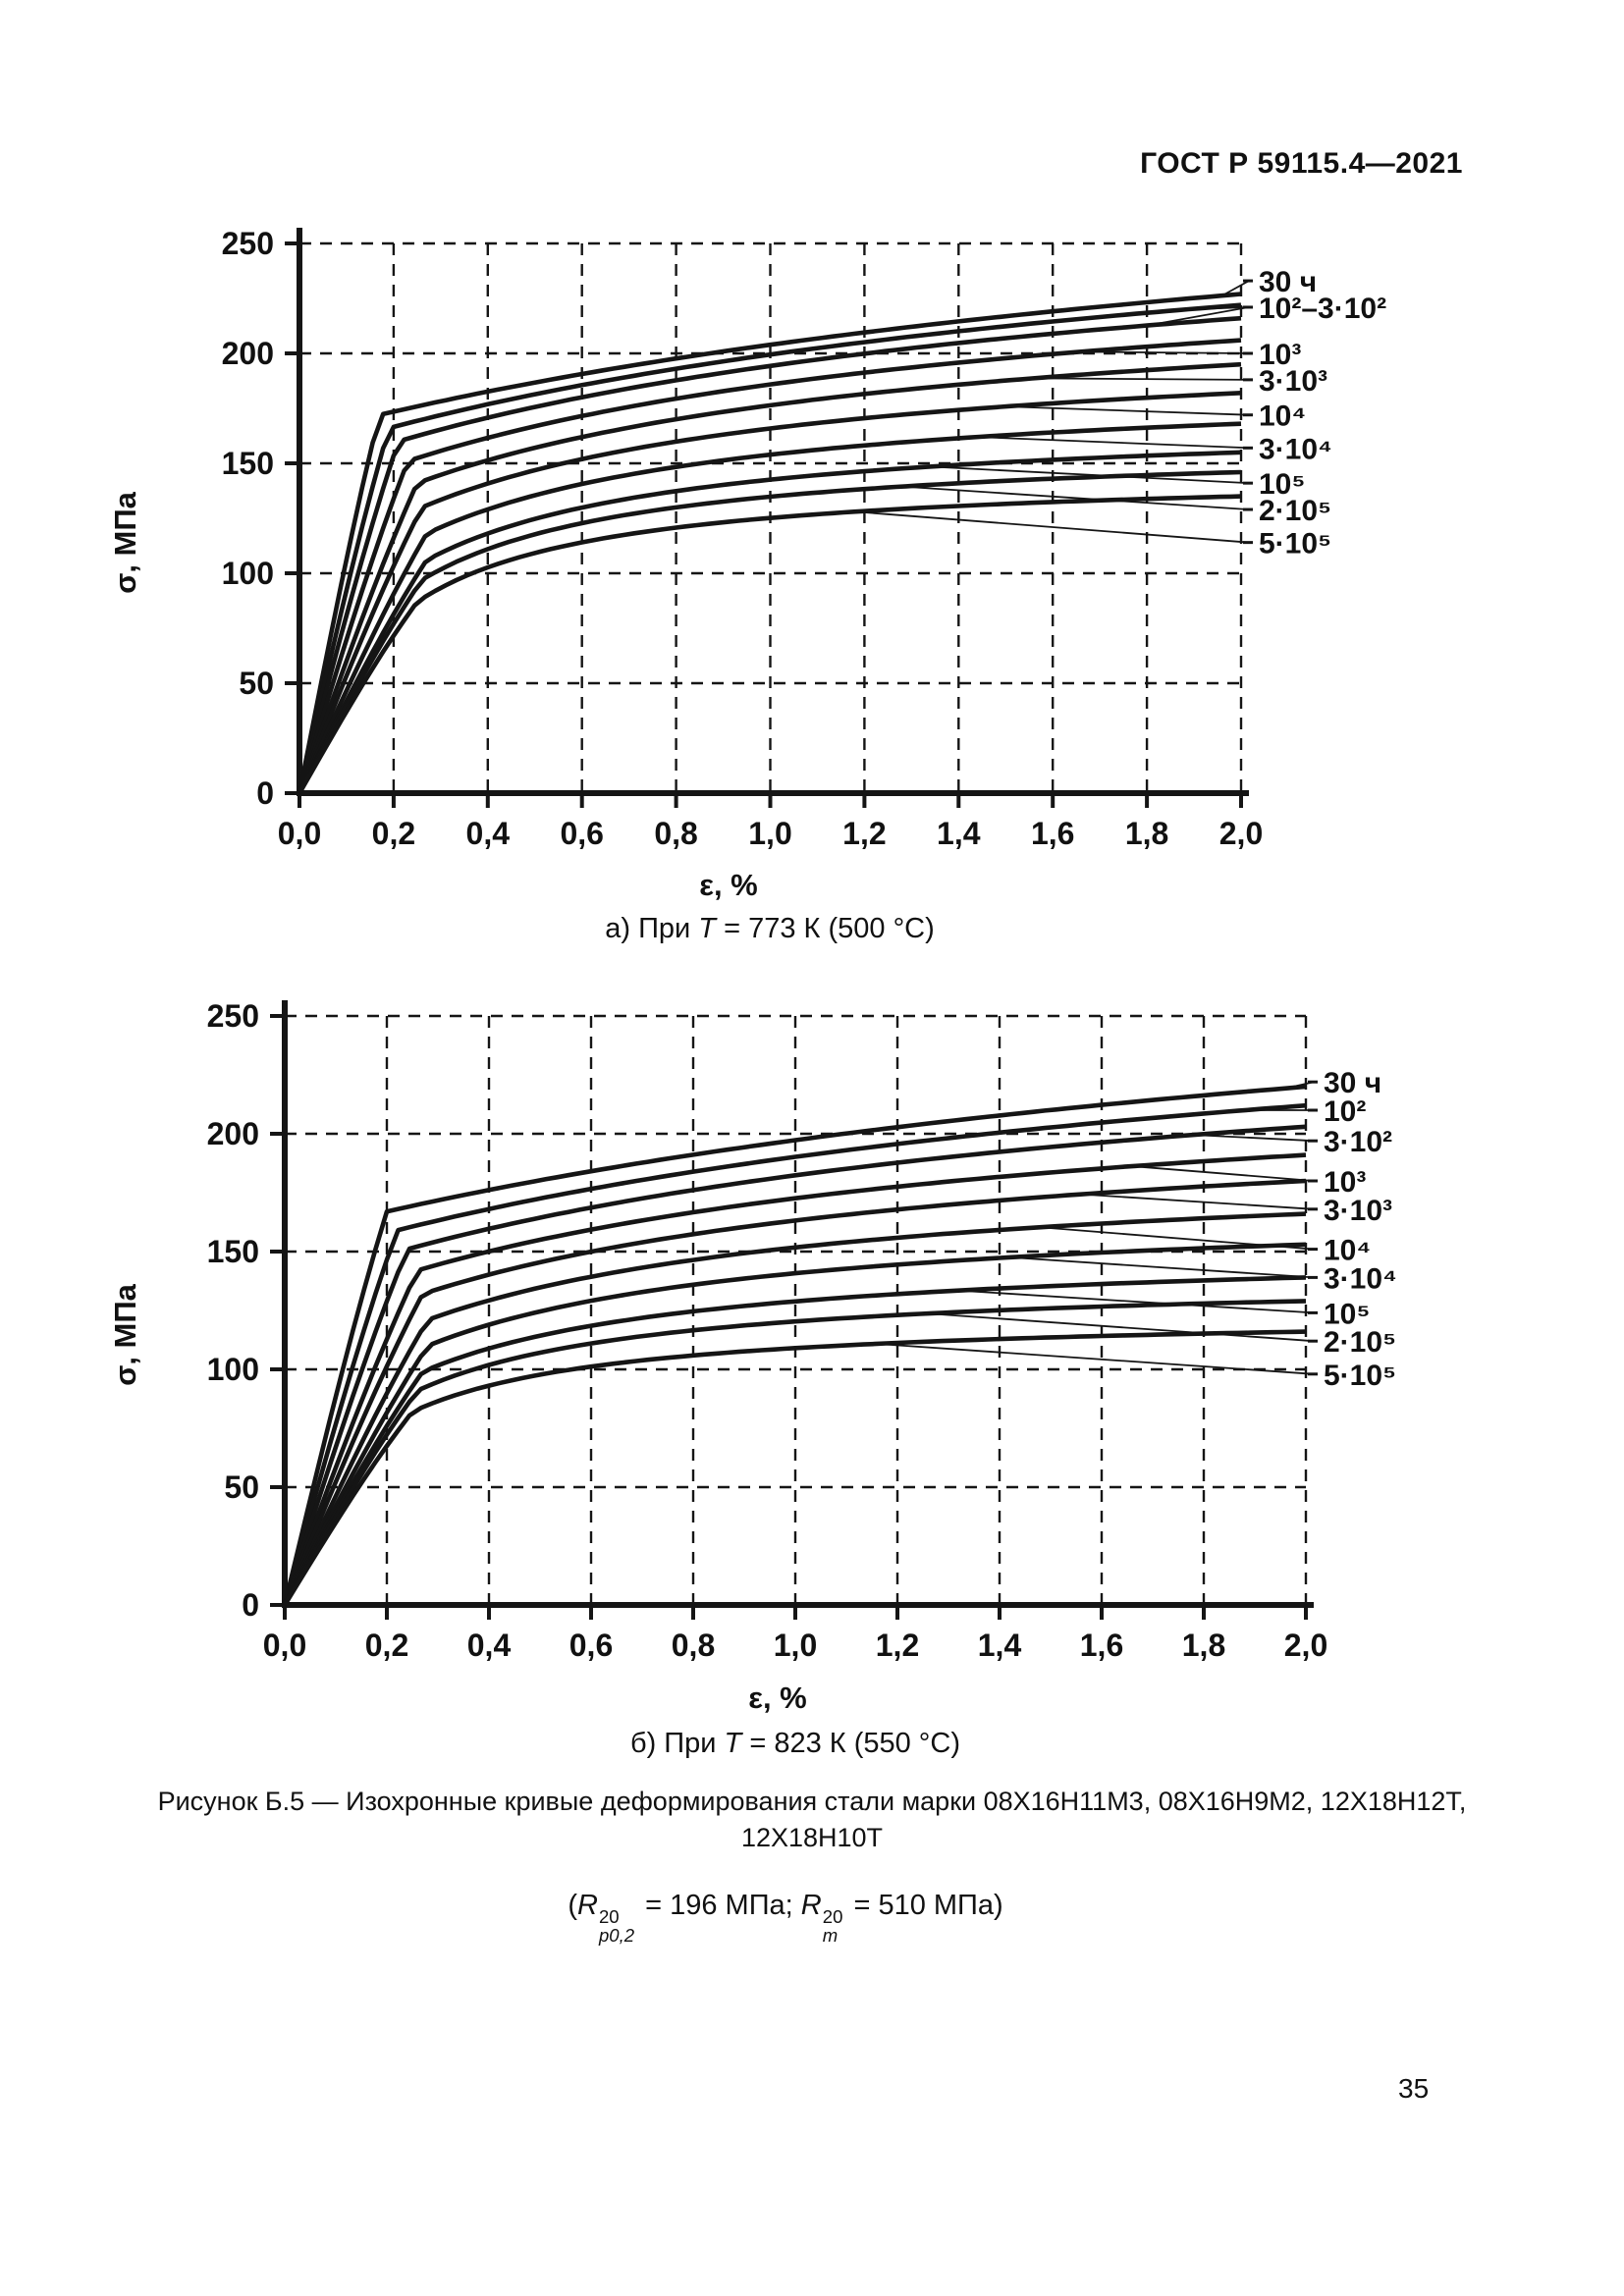 The image size is (1624, 2296). Describe the element at coordinates (1345, 1111) in the screenshot. I see `curve-label: 10²` at that location.